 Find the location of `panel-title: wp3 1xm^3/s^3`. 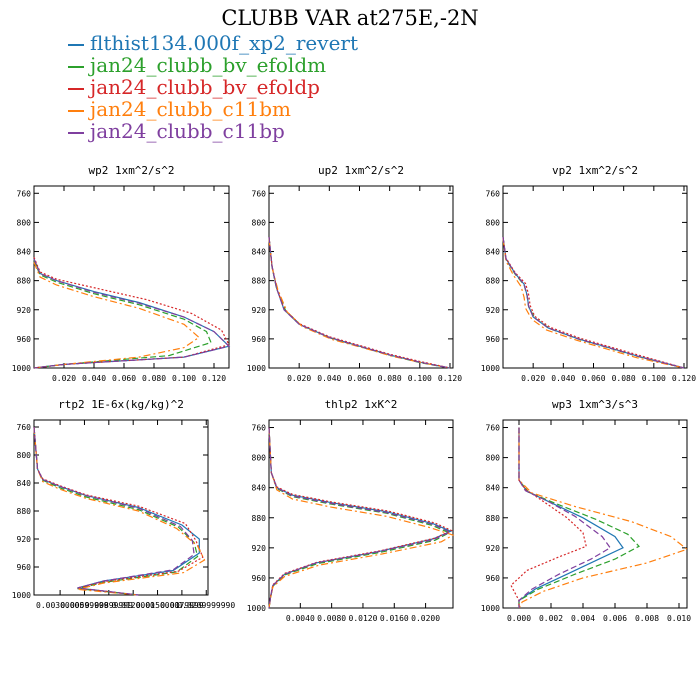

panel-title: wp3 1xm^3/s^3 is located at coordinates (595, 404).